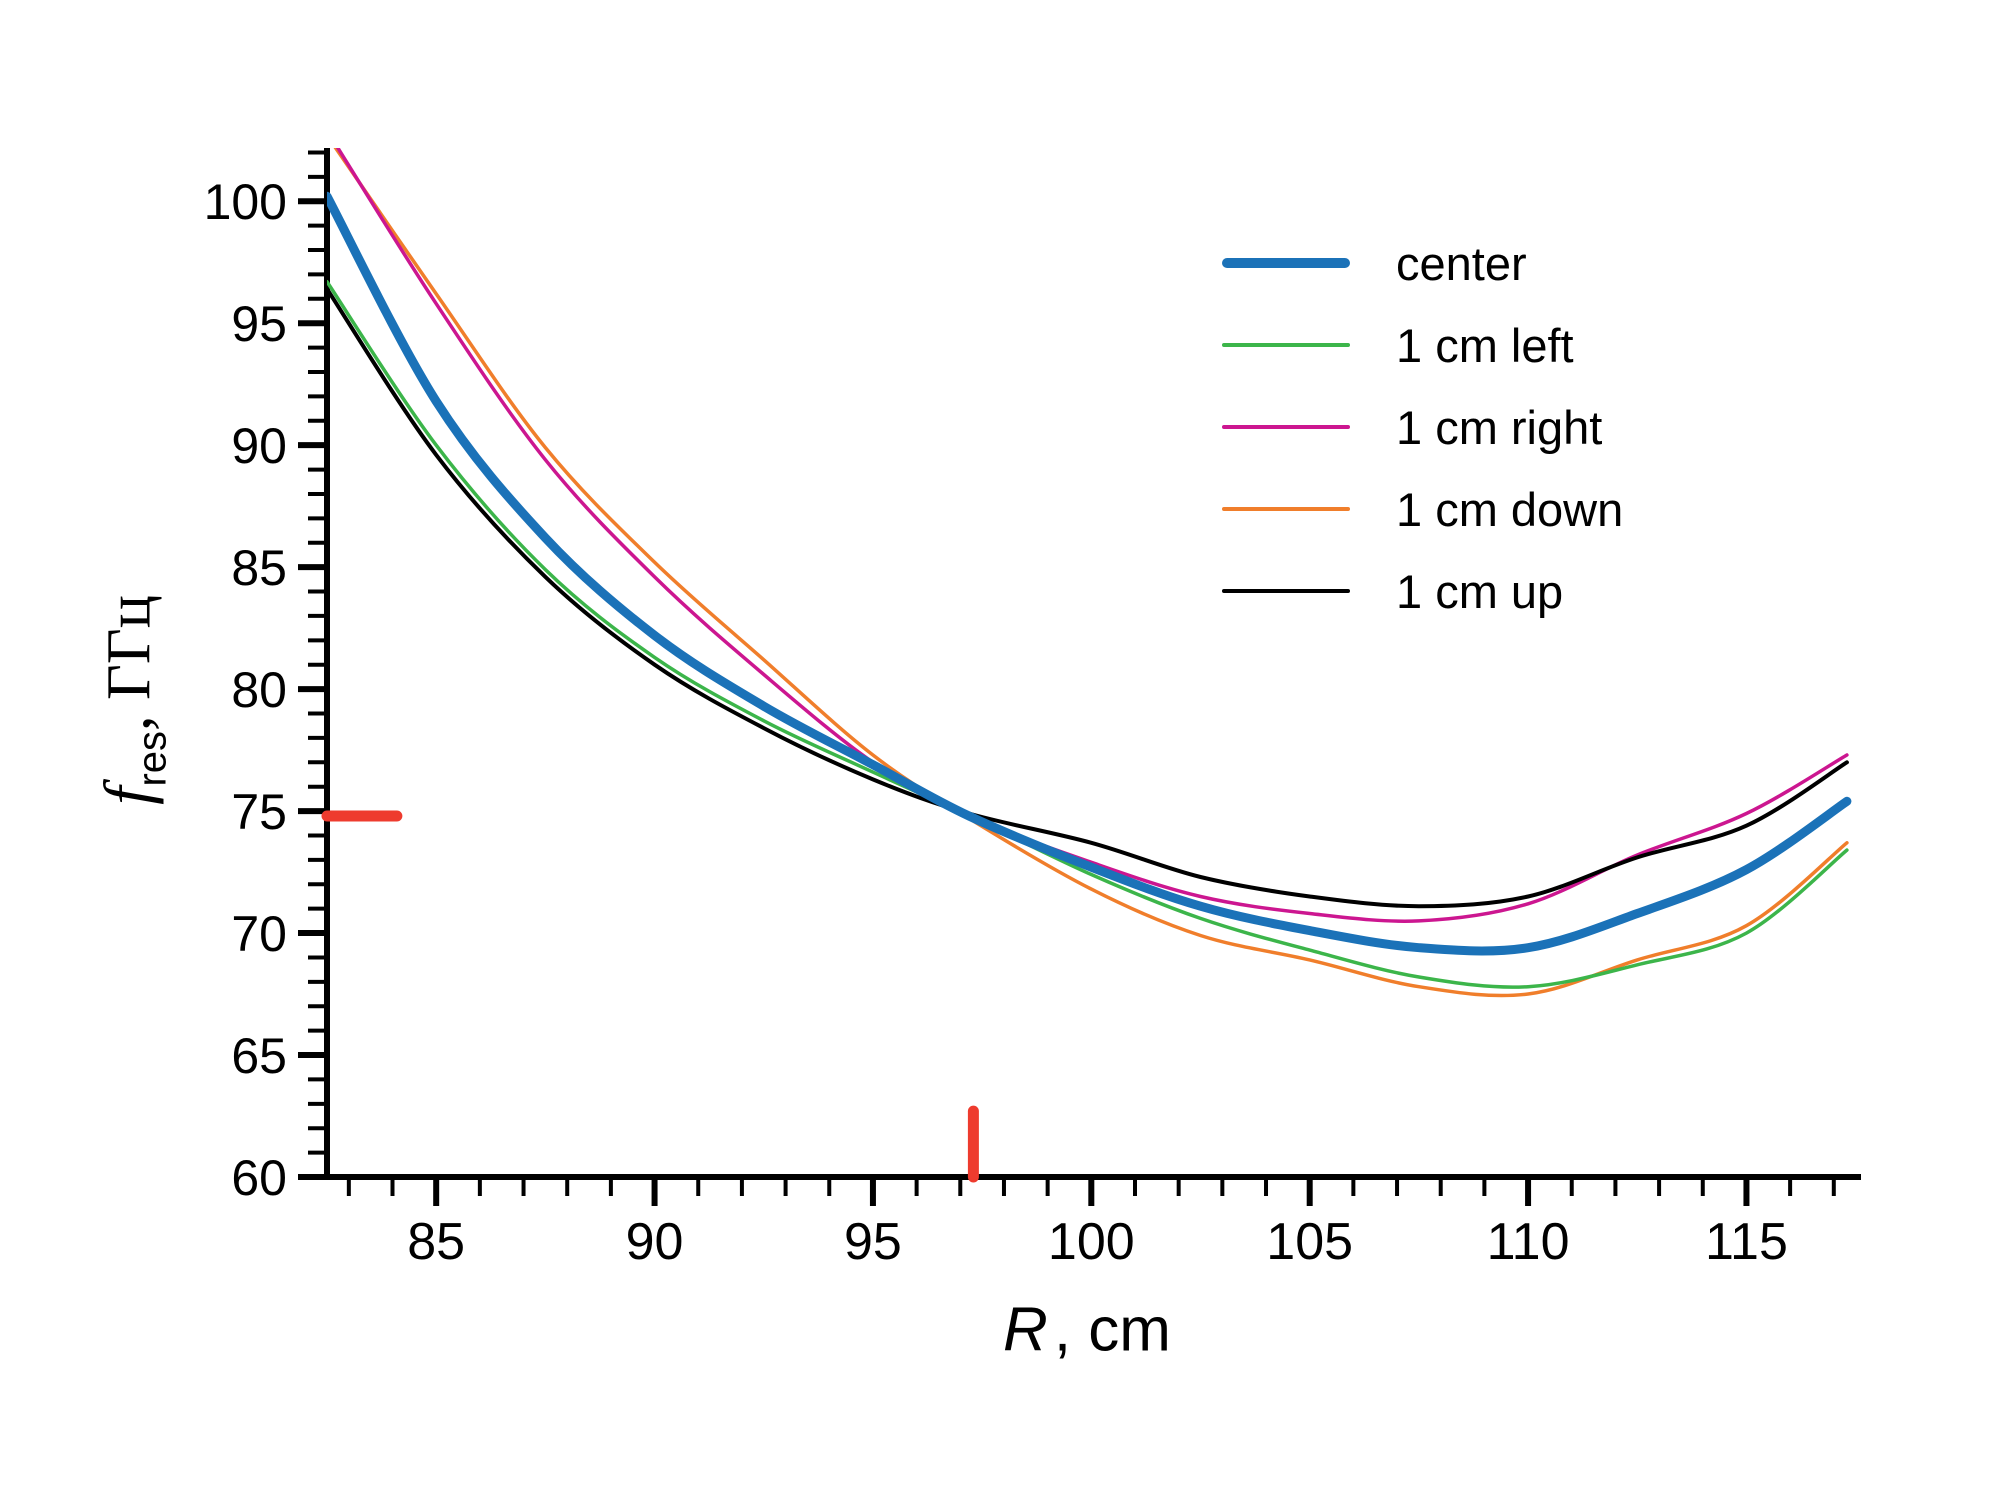 This screenshot has height=1508, width=2011. What do you see at coordinates (259, 568) in the screenshot?
I see `y-tick-label: 85` at bounding box center [259, 568].